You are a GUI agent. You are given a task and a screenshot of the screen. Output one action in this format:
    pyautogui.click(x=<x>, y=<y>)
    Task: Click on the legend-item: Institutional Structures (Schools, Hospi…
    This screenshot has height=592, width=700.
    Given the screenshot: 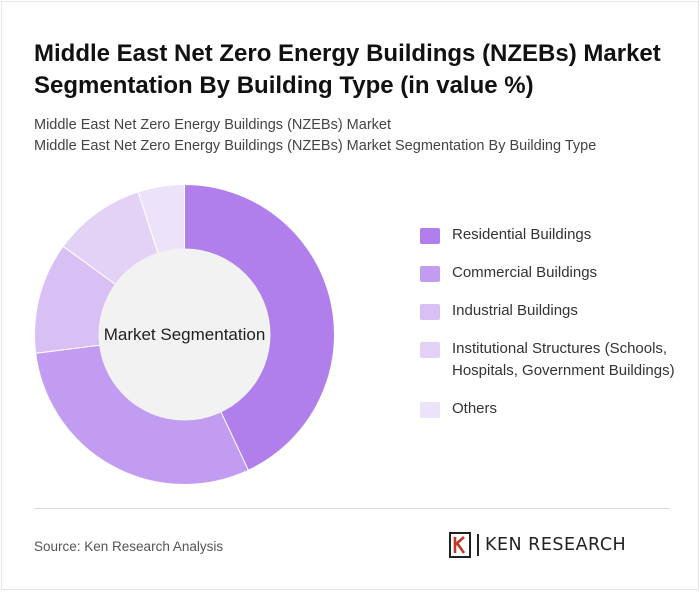 What is the action you would take?
    pyautogui.click(x=555, y=360)
    